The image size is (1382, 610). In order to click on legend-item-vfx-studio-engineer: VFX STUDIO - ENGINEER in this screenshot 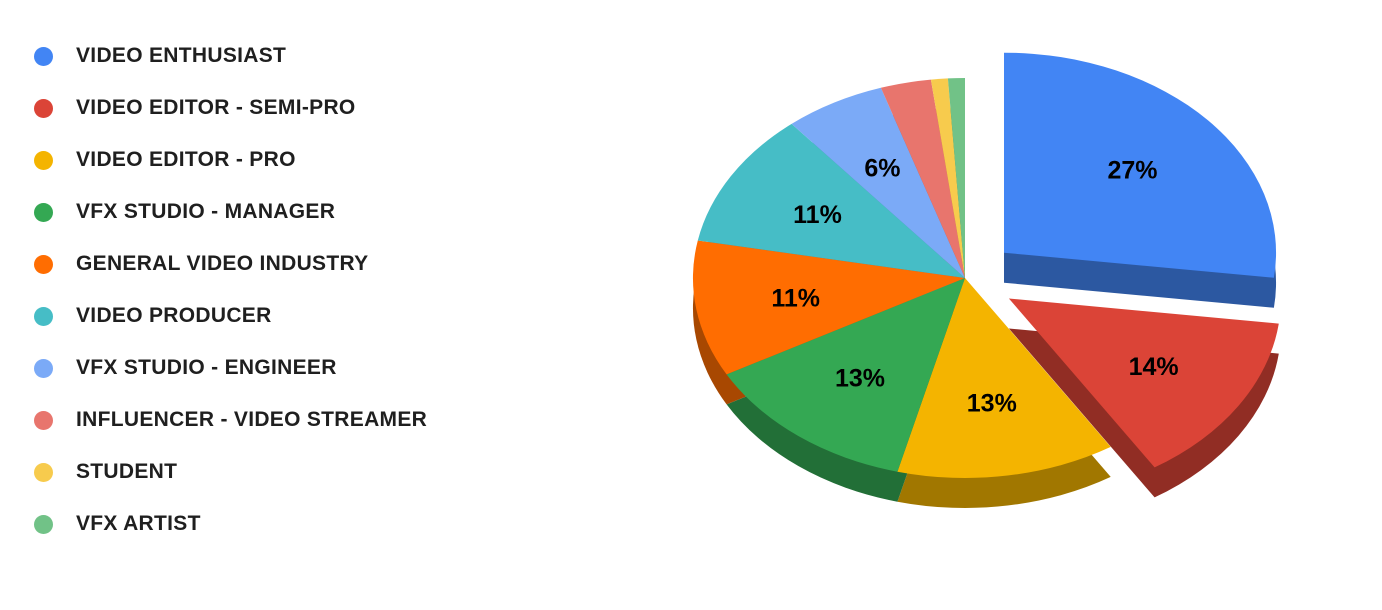, I will do `click(230, 368)`.